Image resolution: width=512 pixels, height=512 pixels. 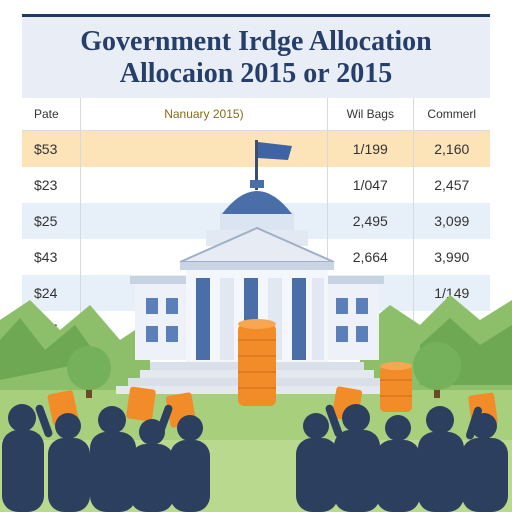 I want to click on table-row: $23 1/047 2,457, so click(x=256, y=185).